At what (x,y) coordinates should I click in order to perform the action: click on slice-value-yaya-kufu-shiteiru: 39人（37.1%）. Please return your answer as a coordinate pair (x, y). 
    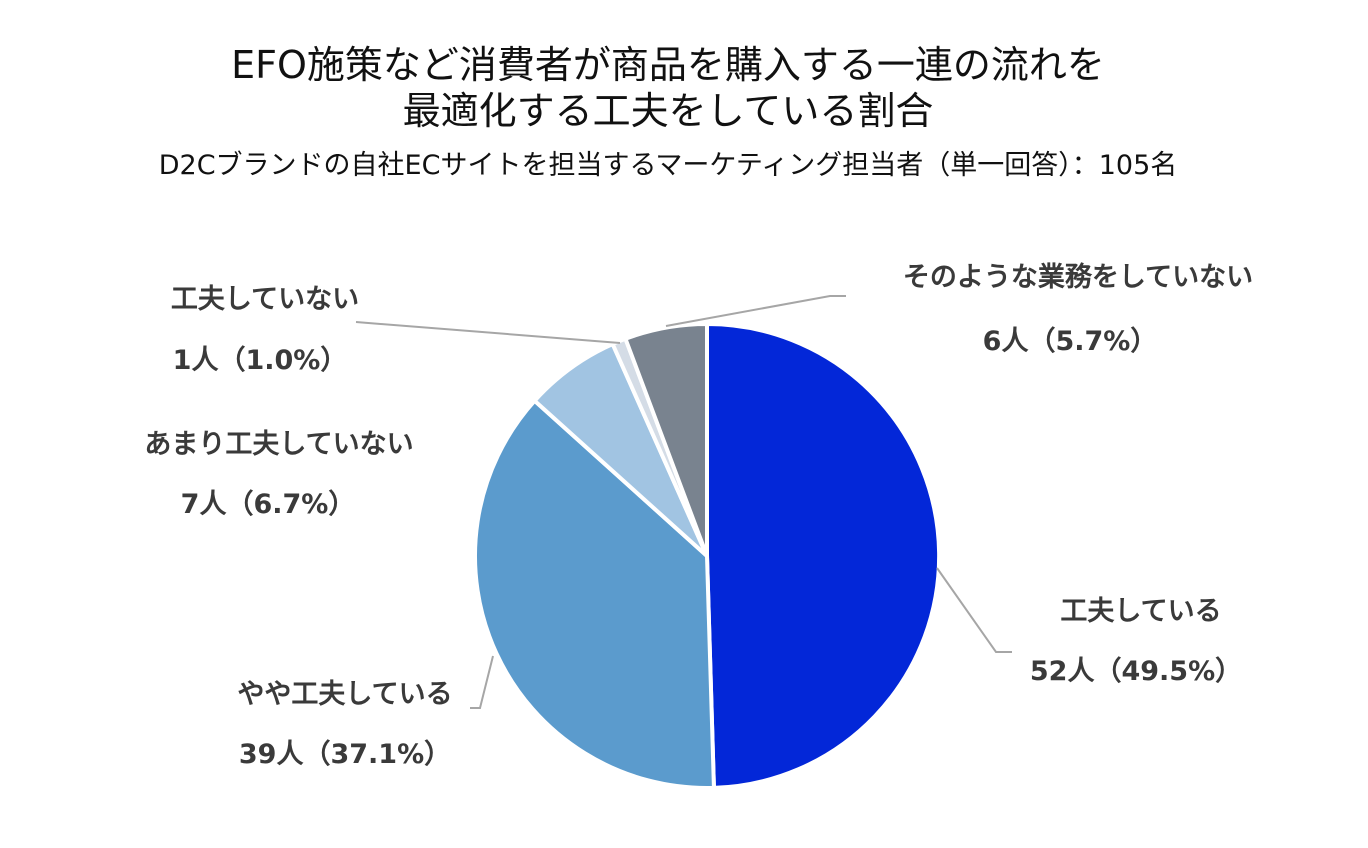
    Looking at the image, I should click on (345, 754).